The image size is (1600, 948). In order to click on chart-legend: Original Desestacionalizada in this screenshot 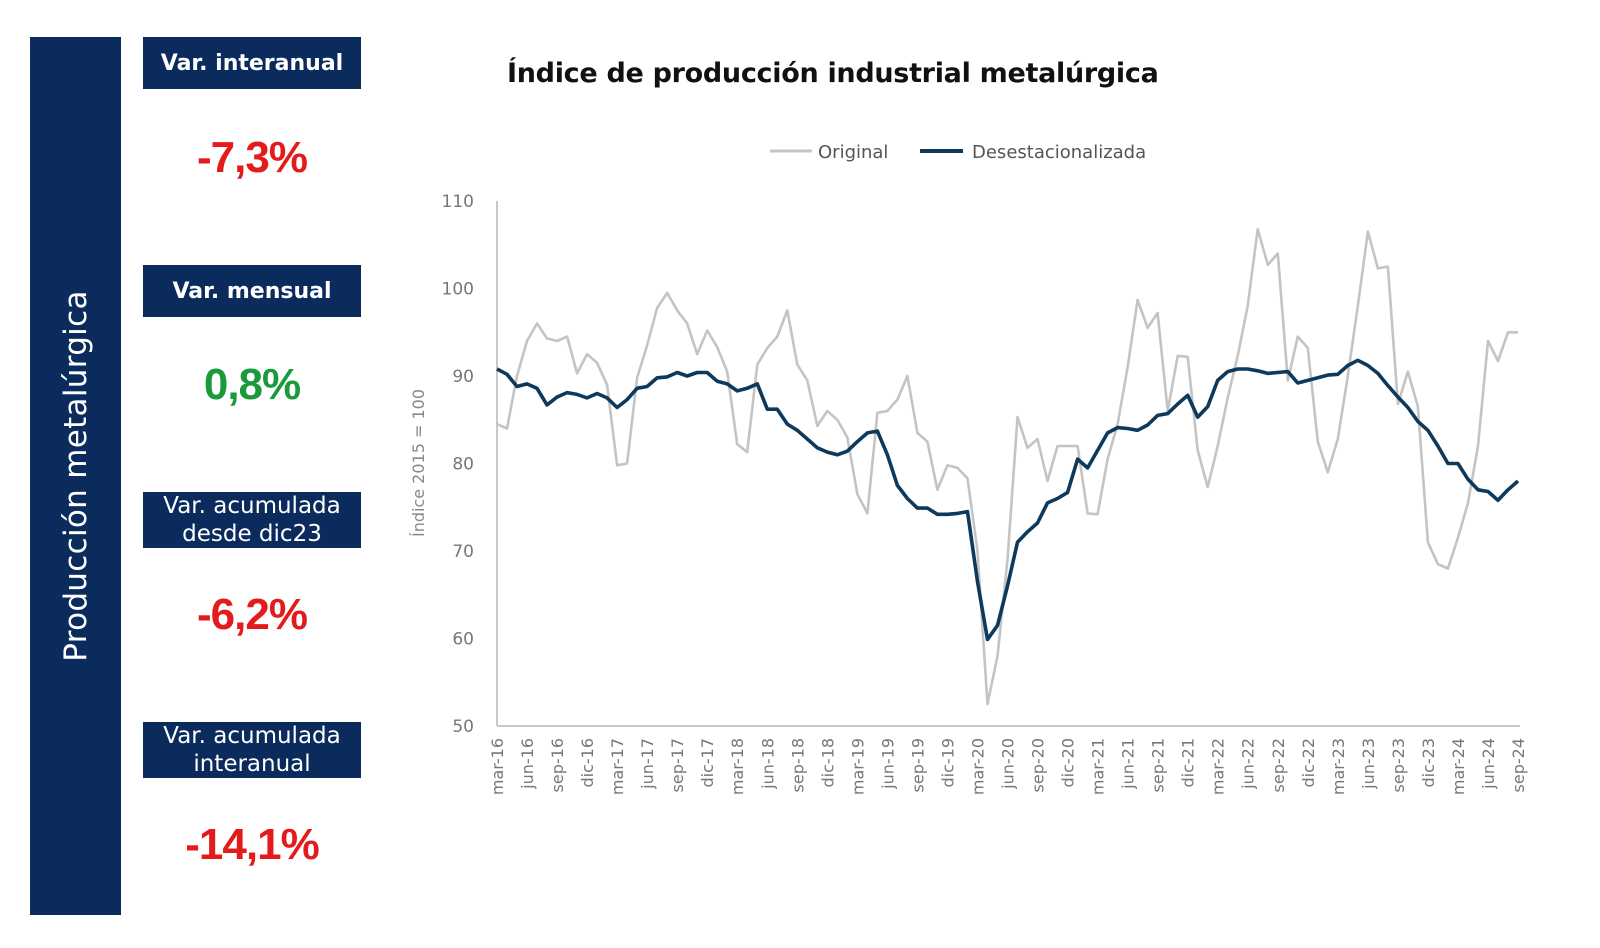, I will do `click(958, 152)`.